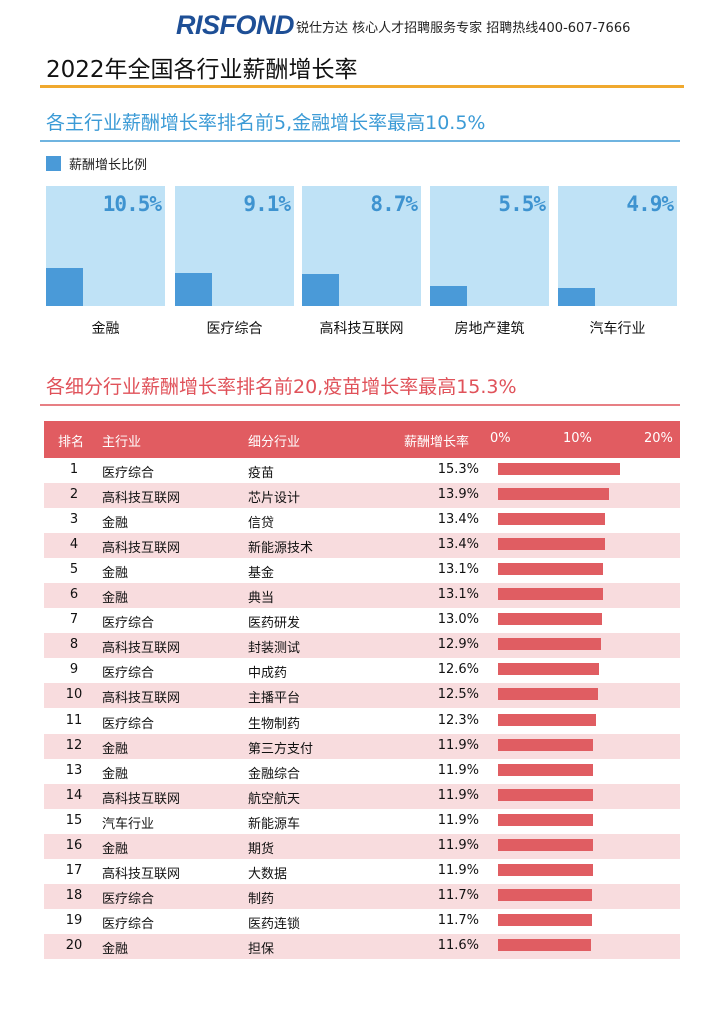 Image resolution: width=724 pixels, height=1024 pixels. I want to click on panel-value-label-5: 4.9%, so click(650, 204).